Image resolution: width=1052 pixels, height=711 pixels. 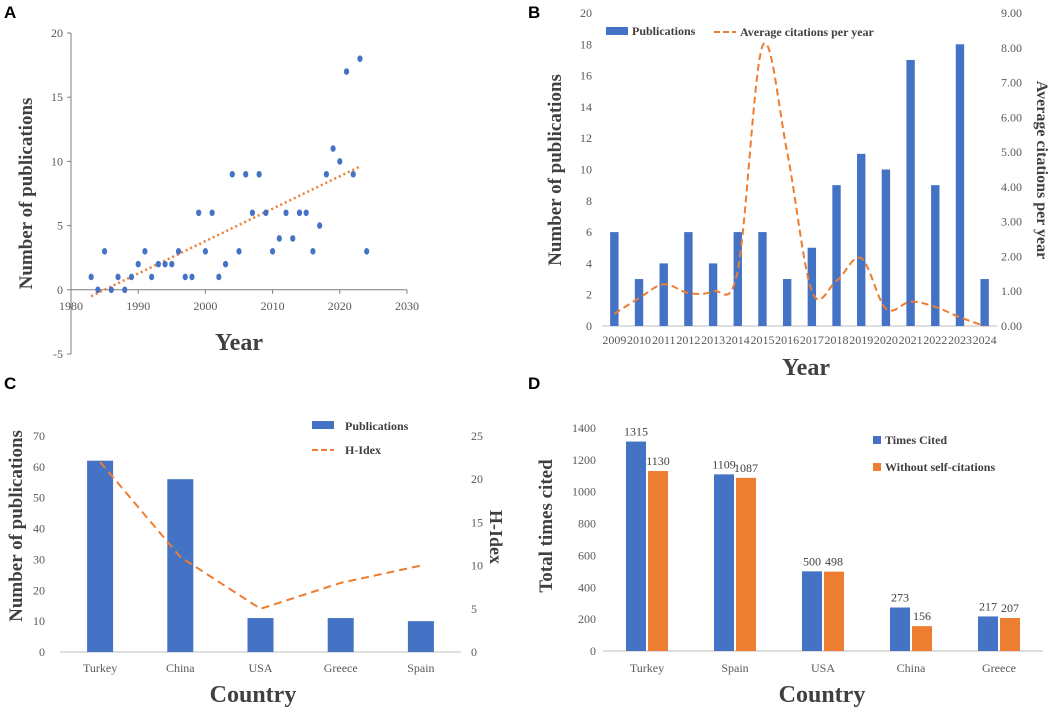 I want to click on x-tick-label: 2010, so click(x=639, y=340).